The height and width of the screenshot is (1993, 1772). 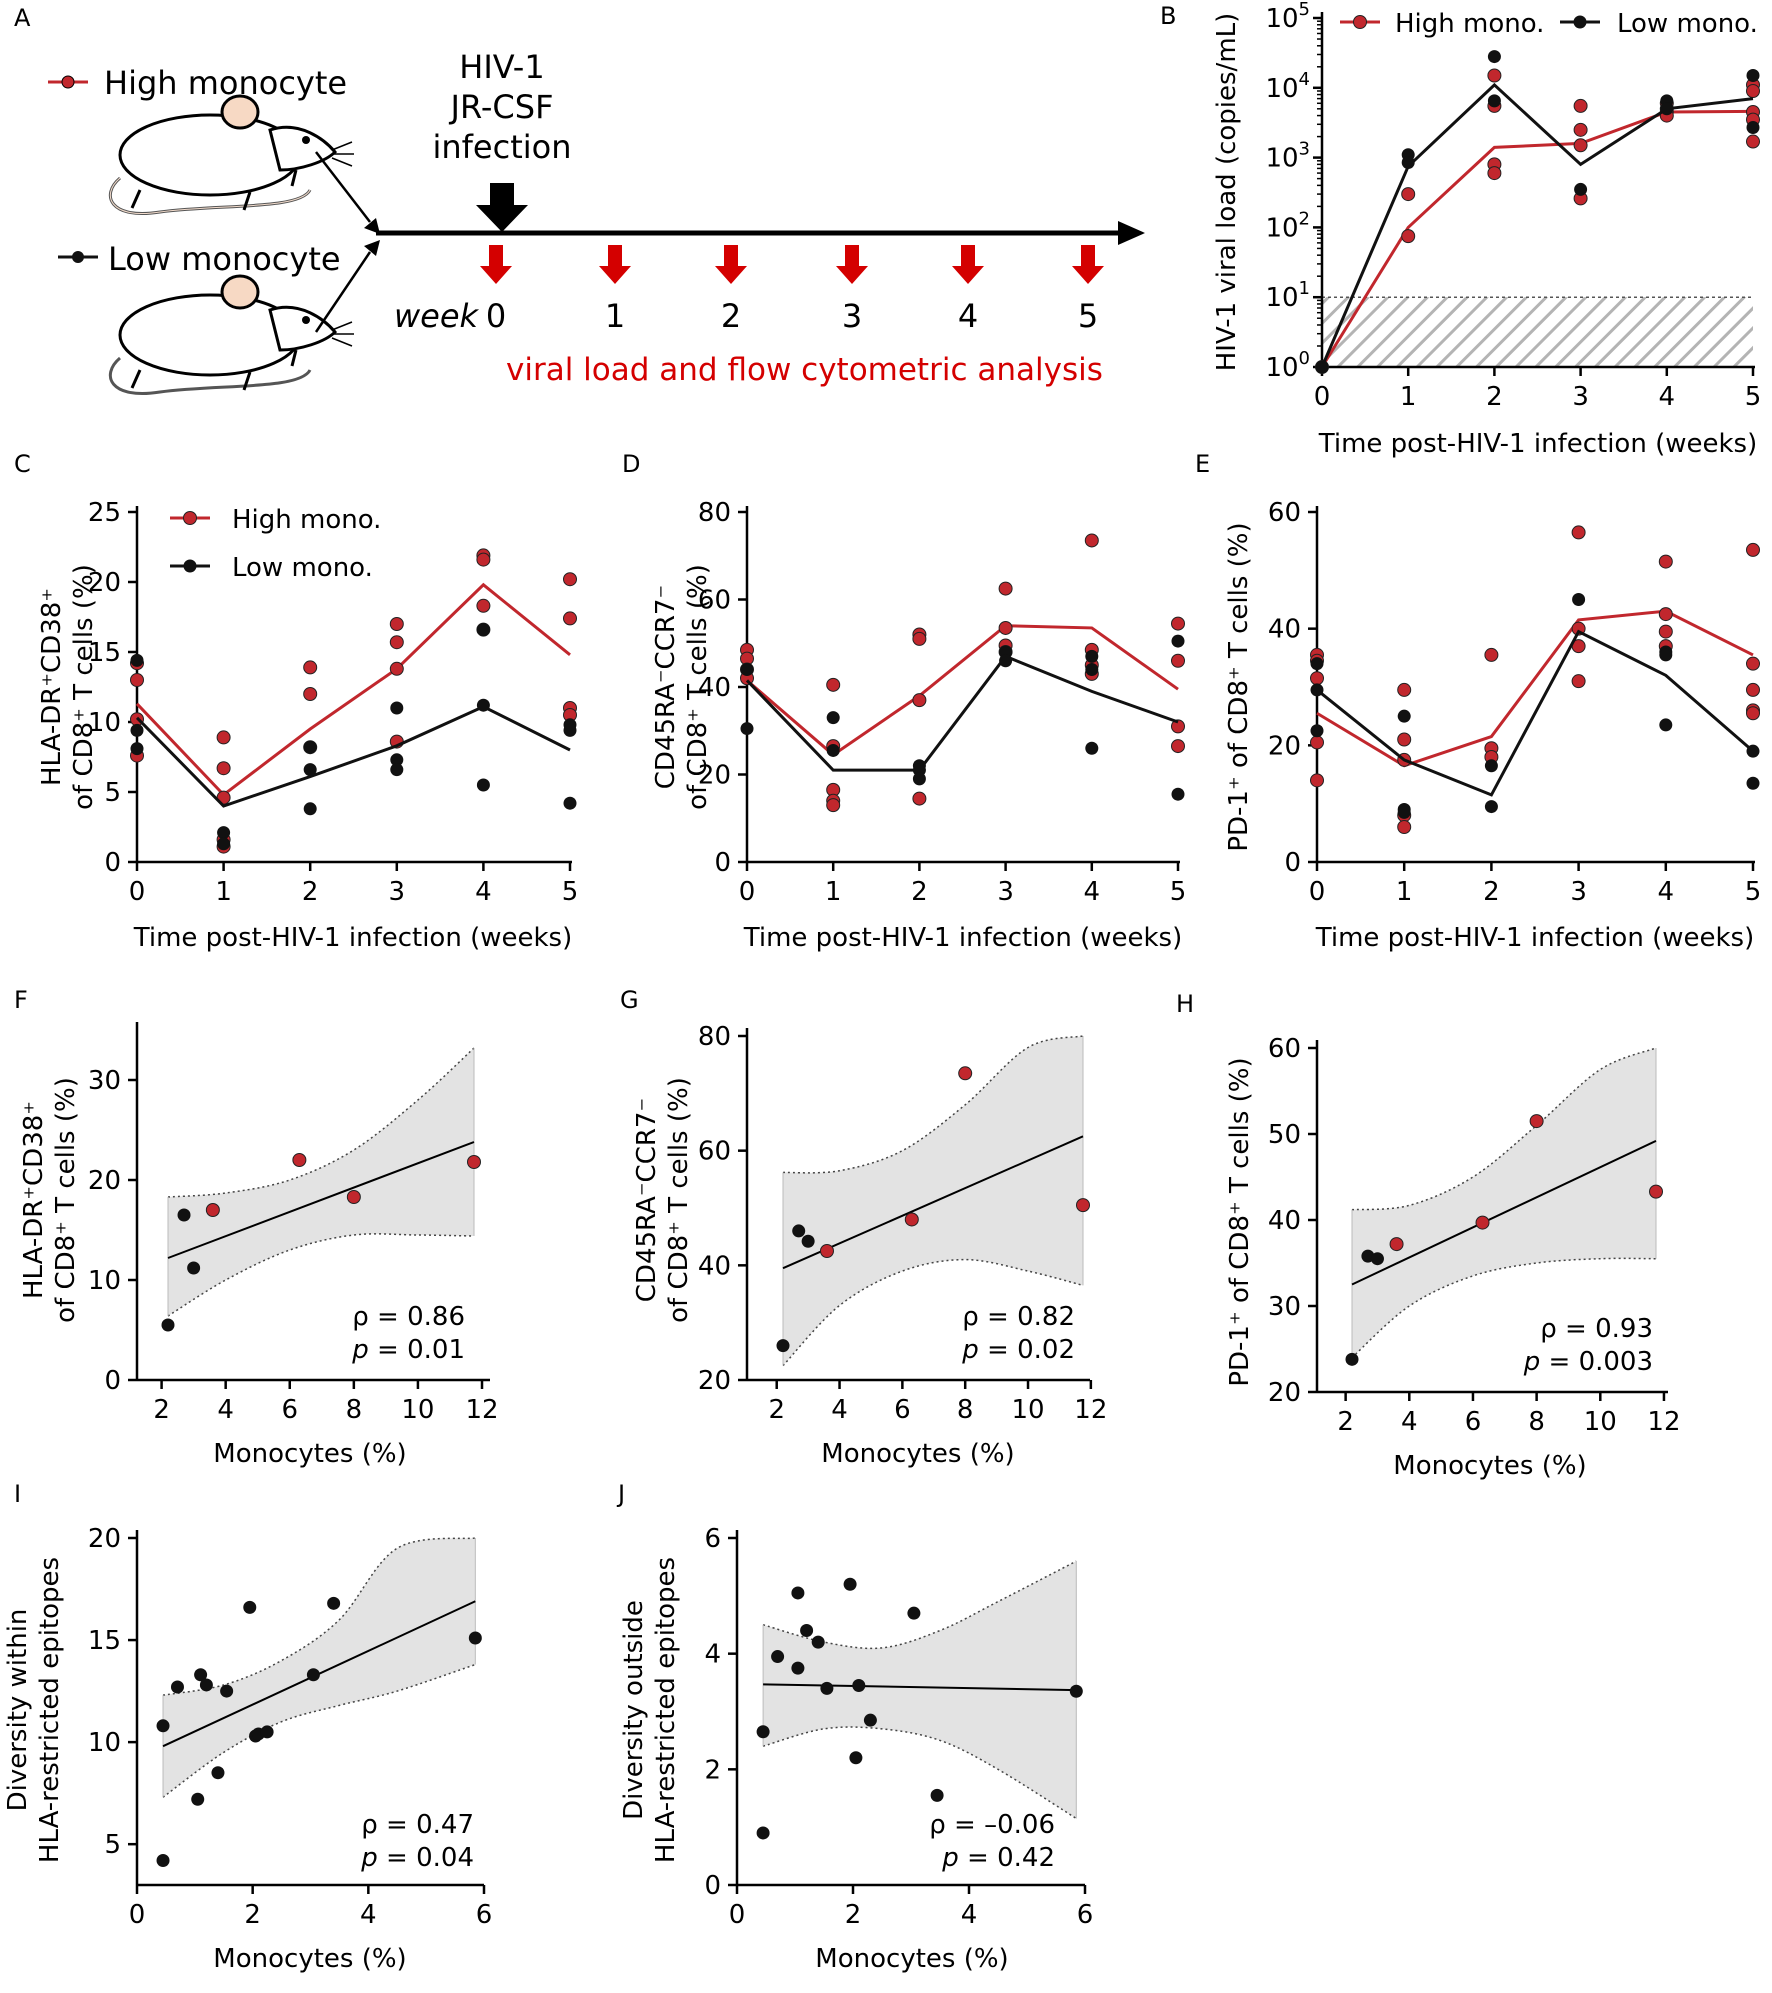 I want to click on confidence-band, so click(x=933, y=1201).